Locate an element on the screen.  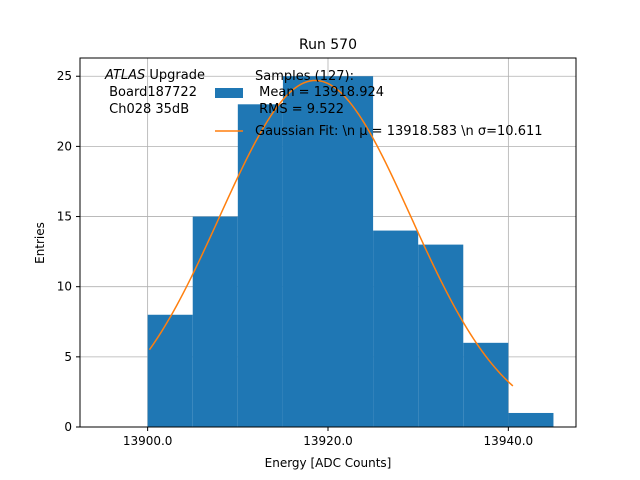
x-tick-label: 13920.0 is located at coordinates (328, 441).